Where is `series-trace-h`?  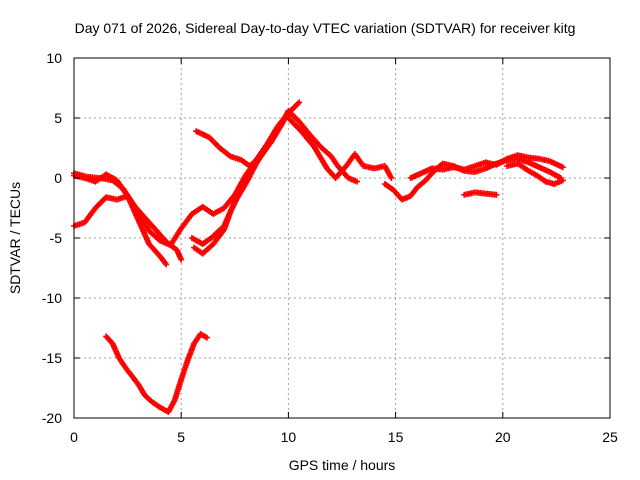
series-trace-h is located at coordinates (472, 179).